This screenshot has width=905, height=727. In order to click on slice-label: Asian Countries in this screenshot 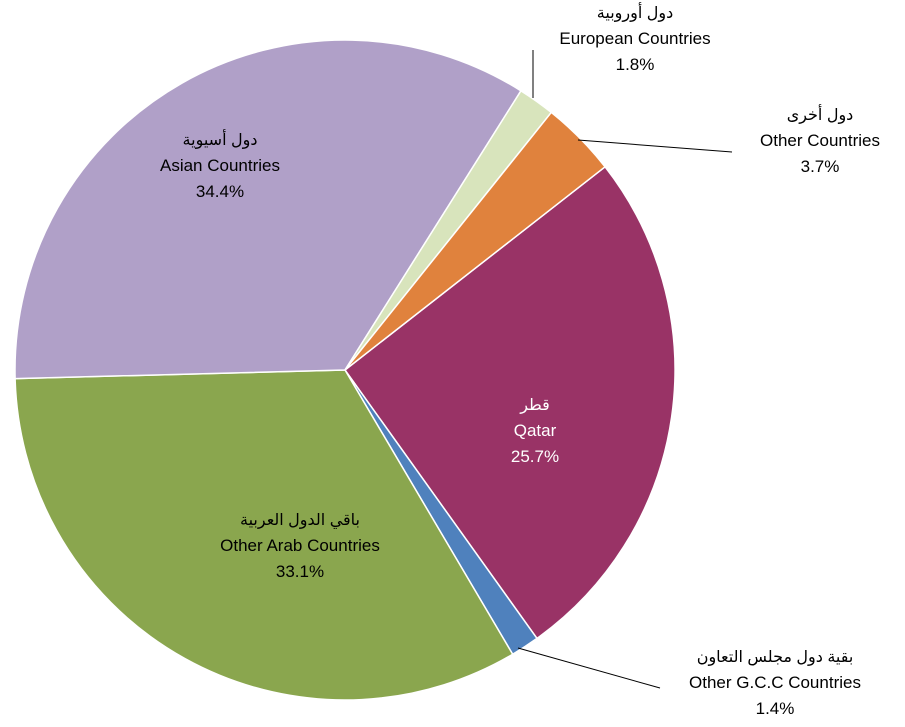, I will do `click(220, 165)`.